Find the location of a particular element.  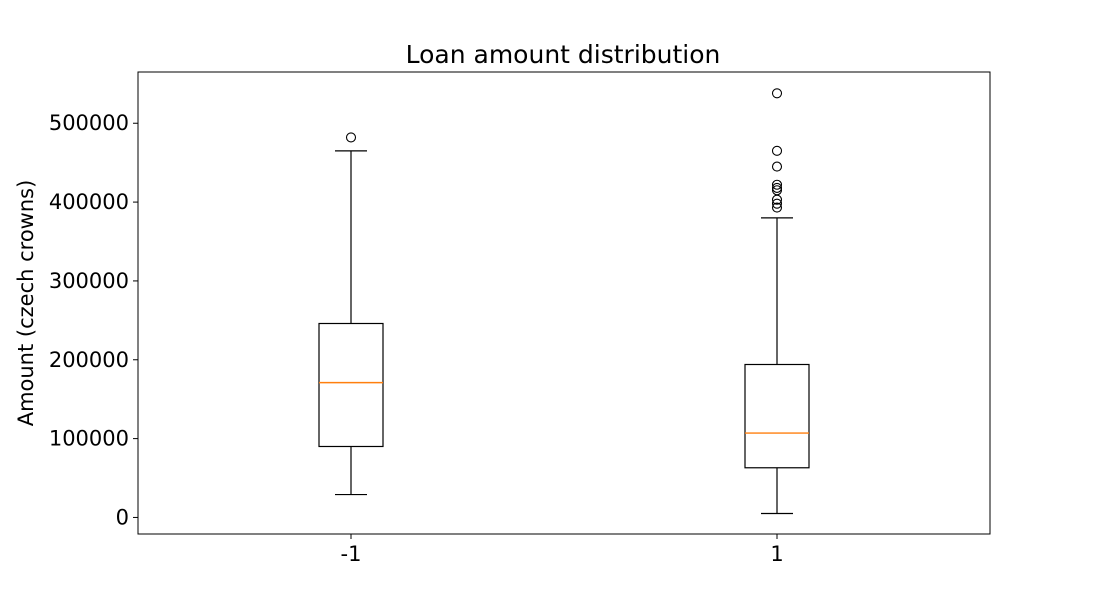

x-tick-label: 1 is located at coordinates (776, 554).